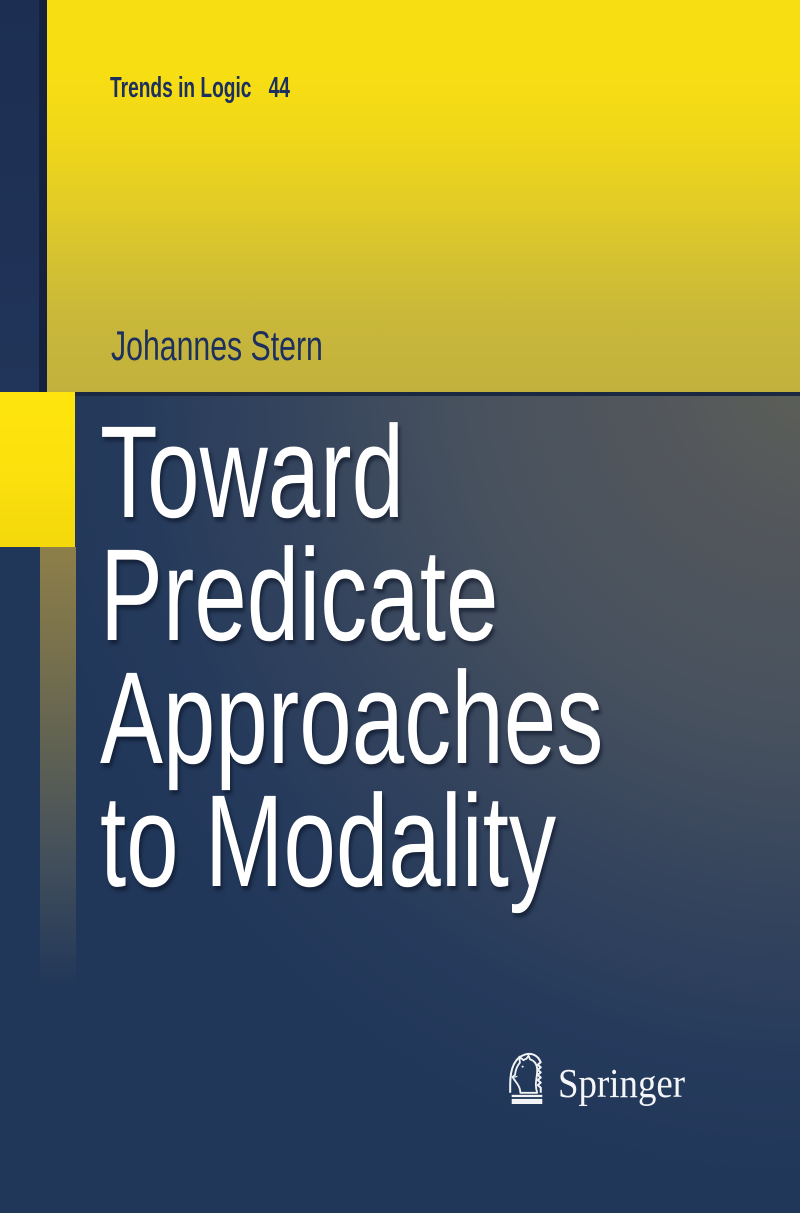  I want to click on series-banner: Trends in Logic 44, so click(200, 88).